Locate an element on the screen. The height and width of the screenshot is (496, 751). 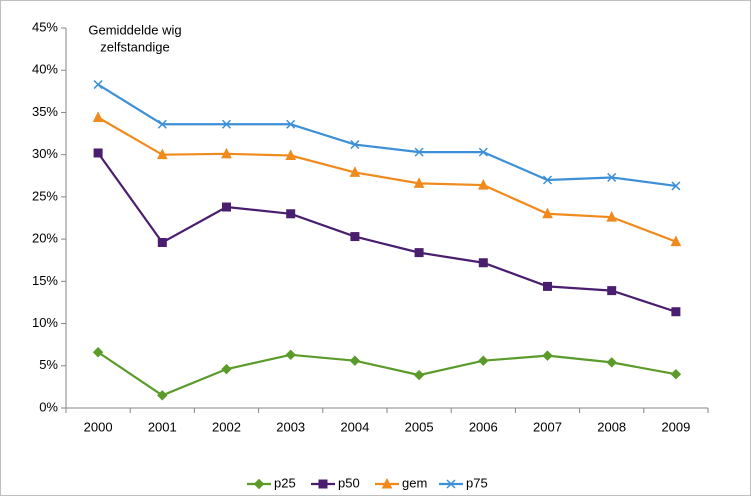
annotation: zelfstandige is located at coordinates (134, 46).